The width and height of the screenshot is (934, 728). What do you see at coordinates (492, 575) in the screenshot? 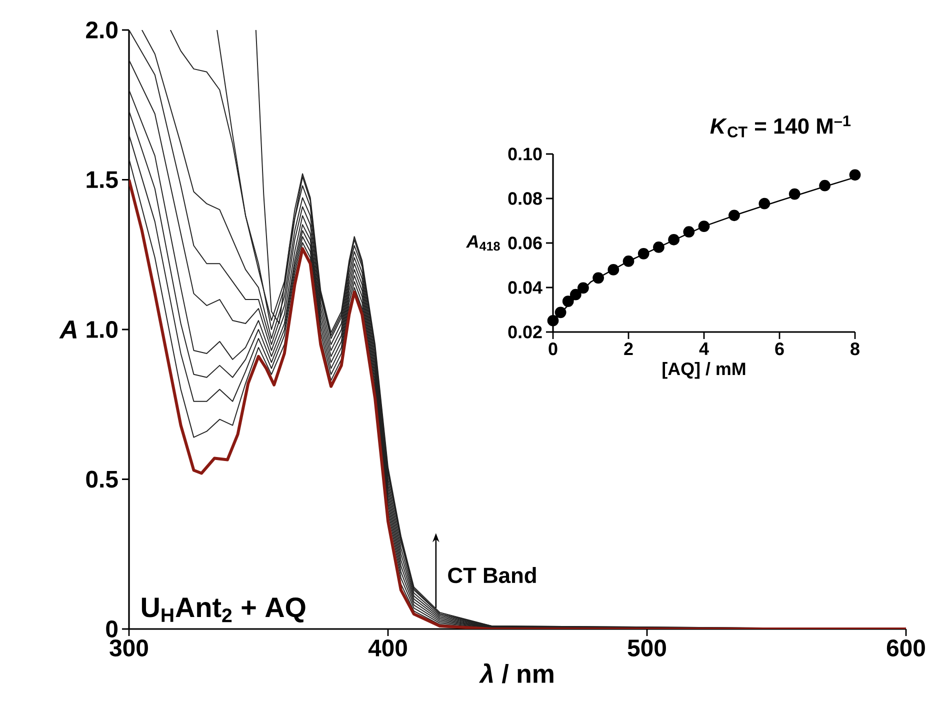
I see `annotation: CT Band` at bounding box center [492, 575].